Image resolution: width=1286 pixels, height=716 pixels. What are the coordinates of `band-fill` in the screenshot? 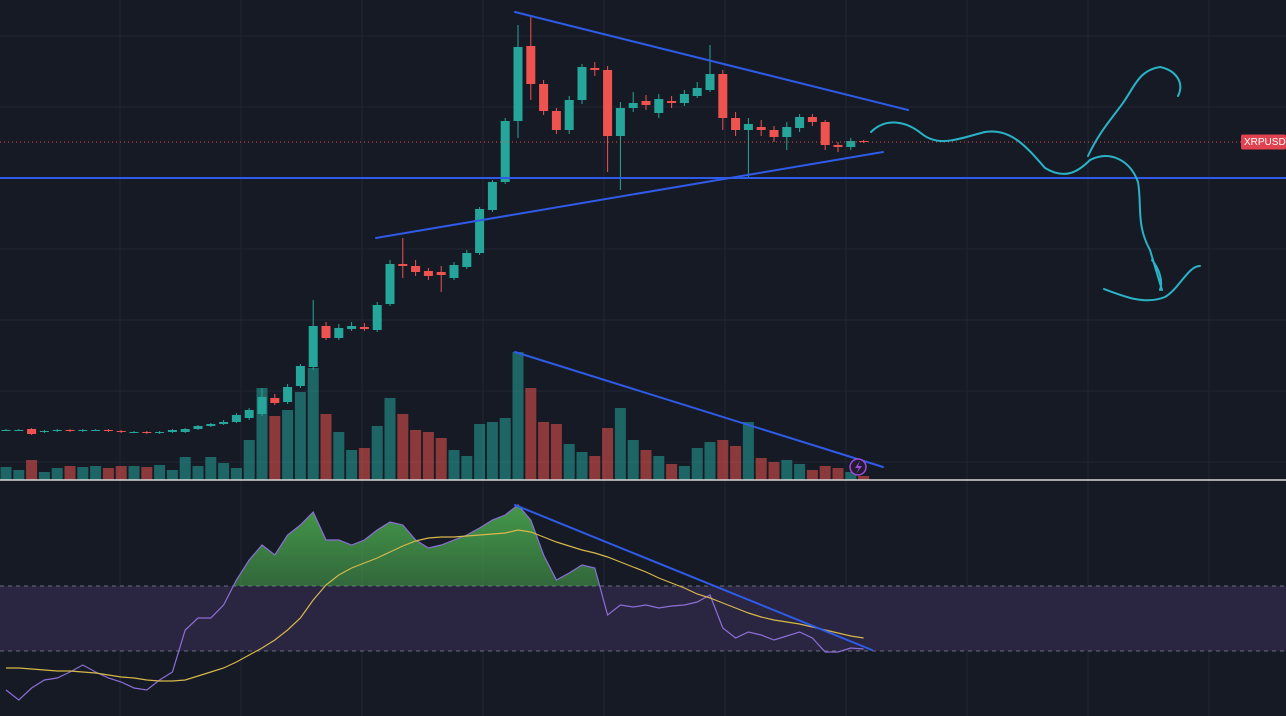 It's located at (643, 618).